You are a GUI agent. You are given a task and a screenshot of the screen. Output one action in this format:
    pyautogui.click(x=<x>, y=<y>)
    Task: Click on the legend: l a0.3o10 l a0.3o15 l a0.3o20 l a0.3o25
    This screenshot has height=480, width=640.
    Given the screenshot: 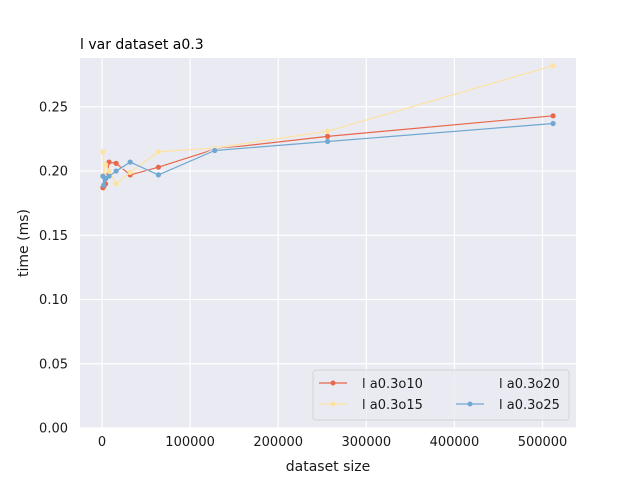 What is the action you would take?
    pyautogui.click(x=441, y=395)
    